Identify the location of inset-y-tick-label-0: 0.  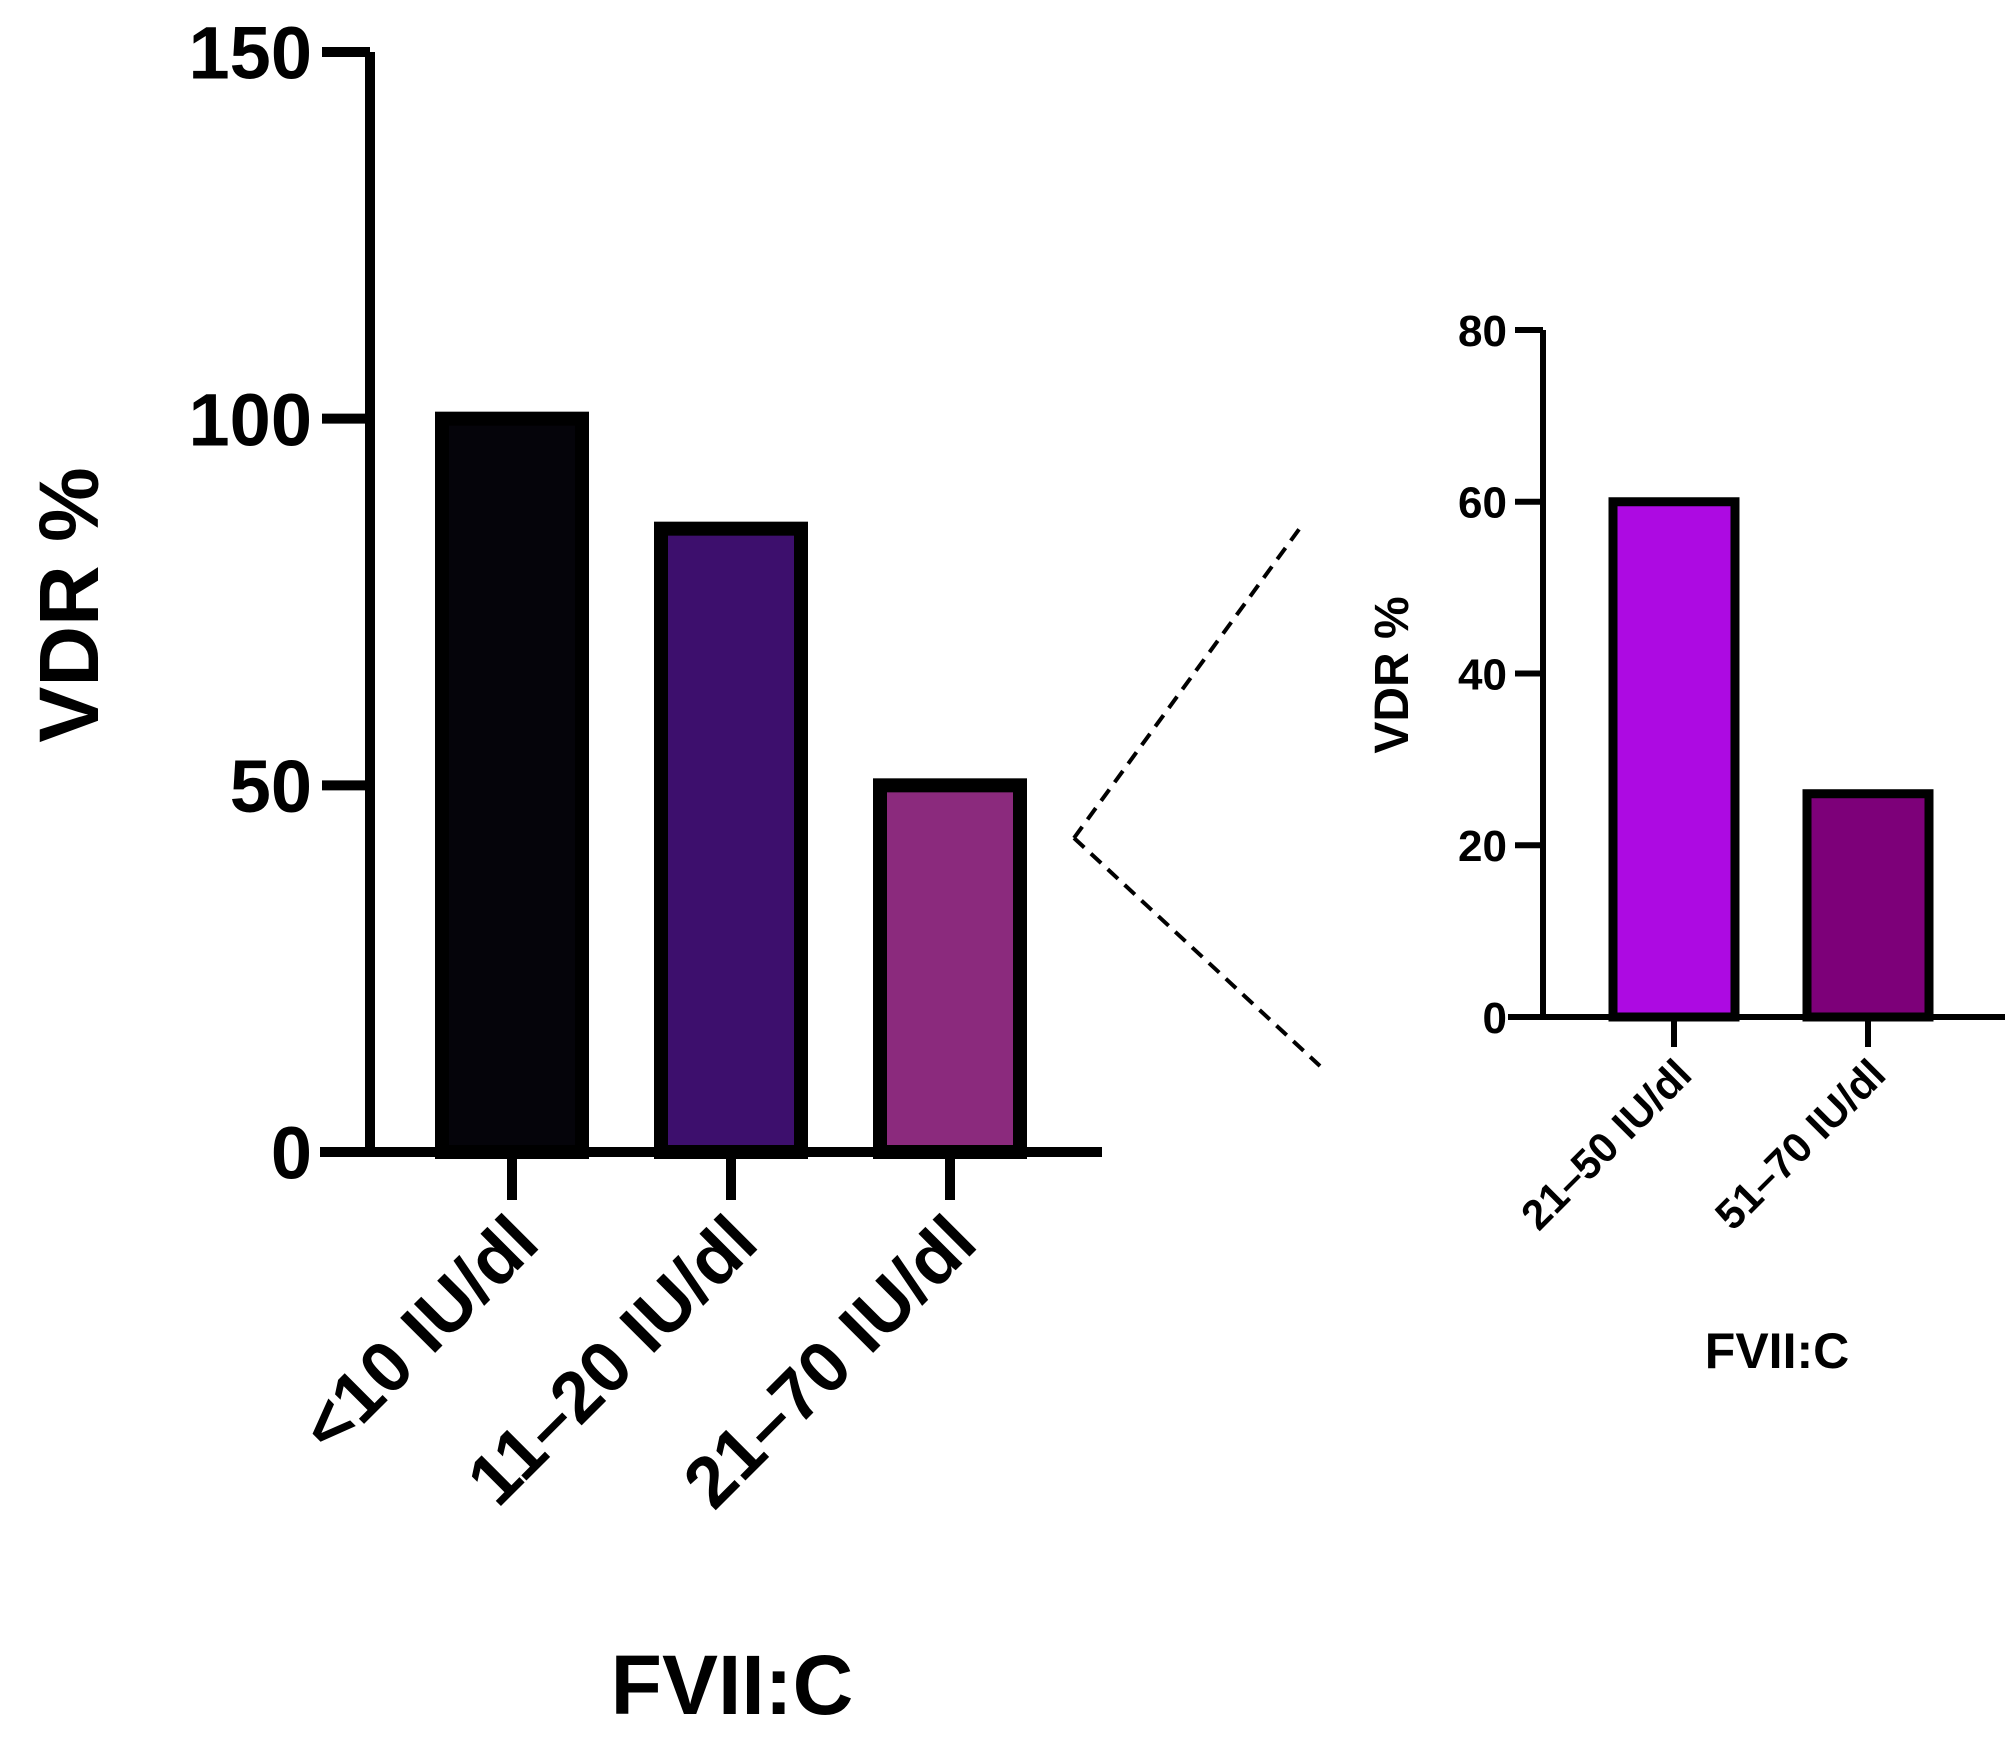
(1495, 1018).